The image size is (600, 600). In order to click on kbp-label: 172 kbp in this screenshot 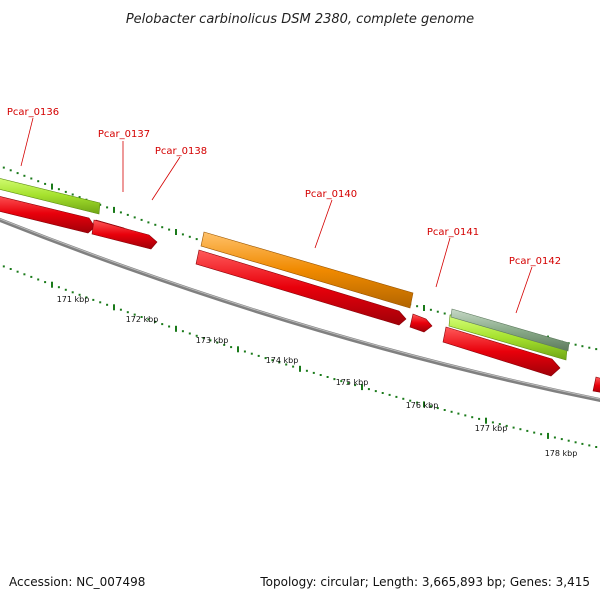, I will do `click(142, 319)`.